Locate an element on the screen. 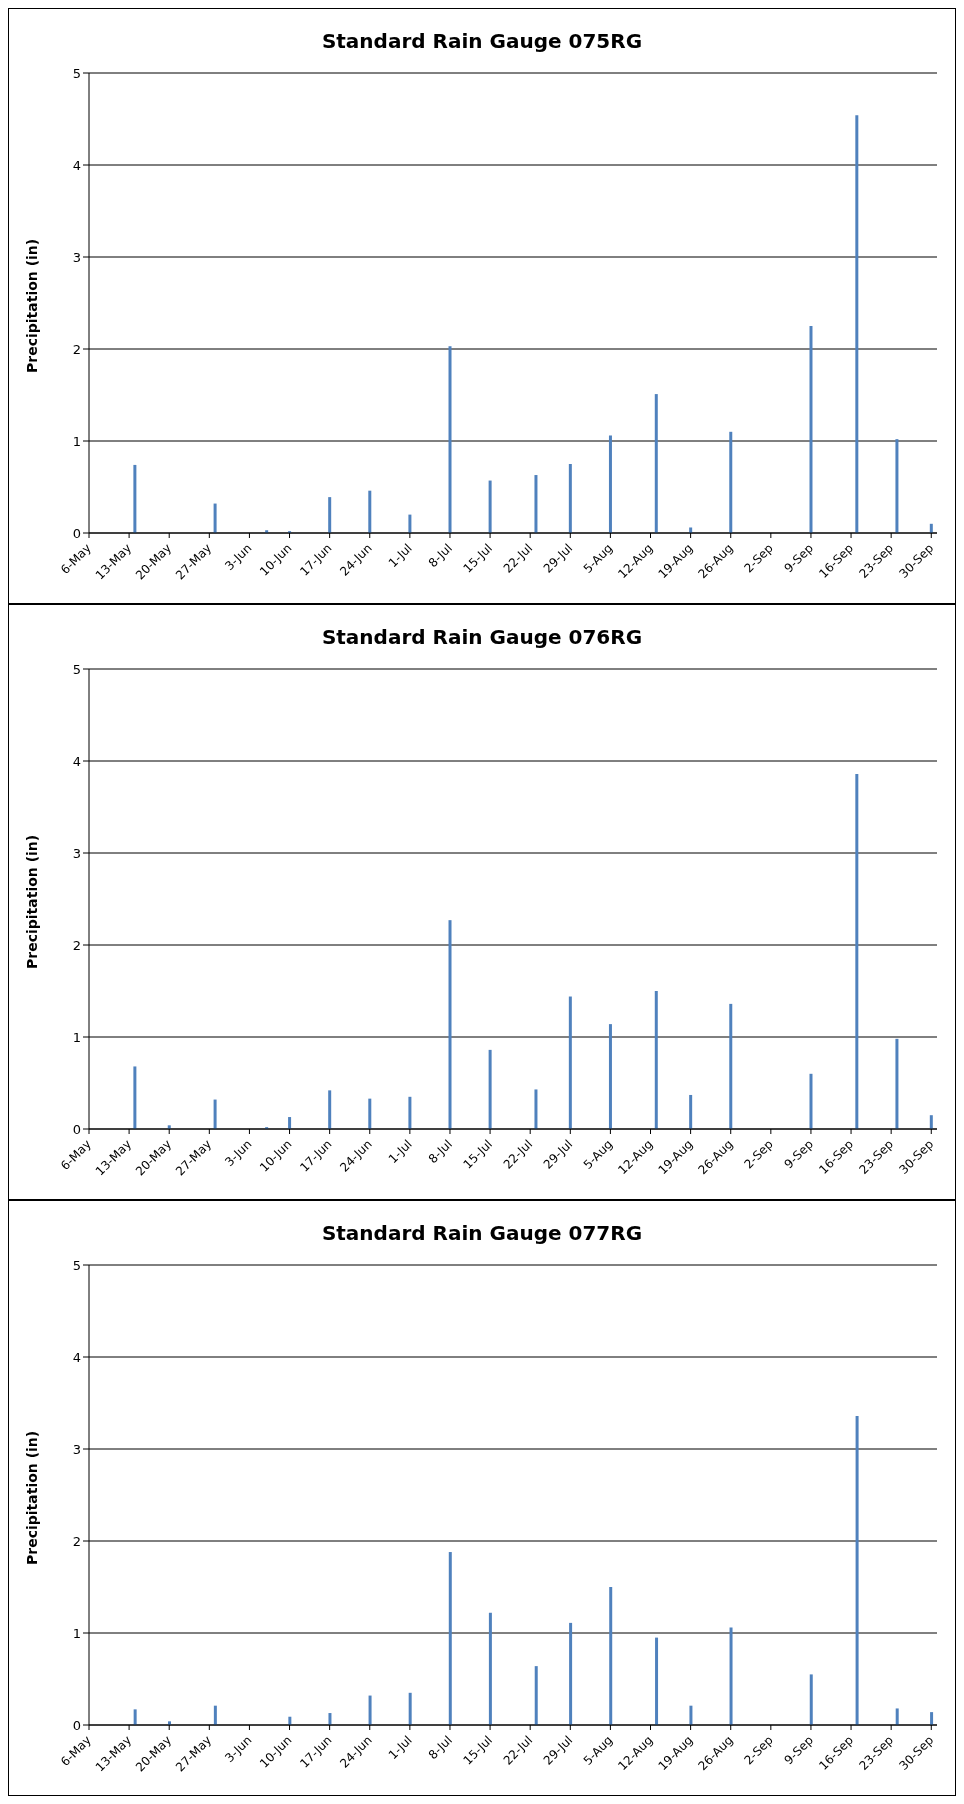  chart-title: Standard Rain Gauge 076RG is located at coordinates (482, 637).